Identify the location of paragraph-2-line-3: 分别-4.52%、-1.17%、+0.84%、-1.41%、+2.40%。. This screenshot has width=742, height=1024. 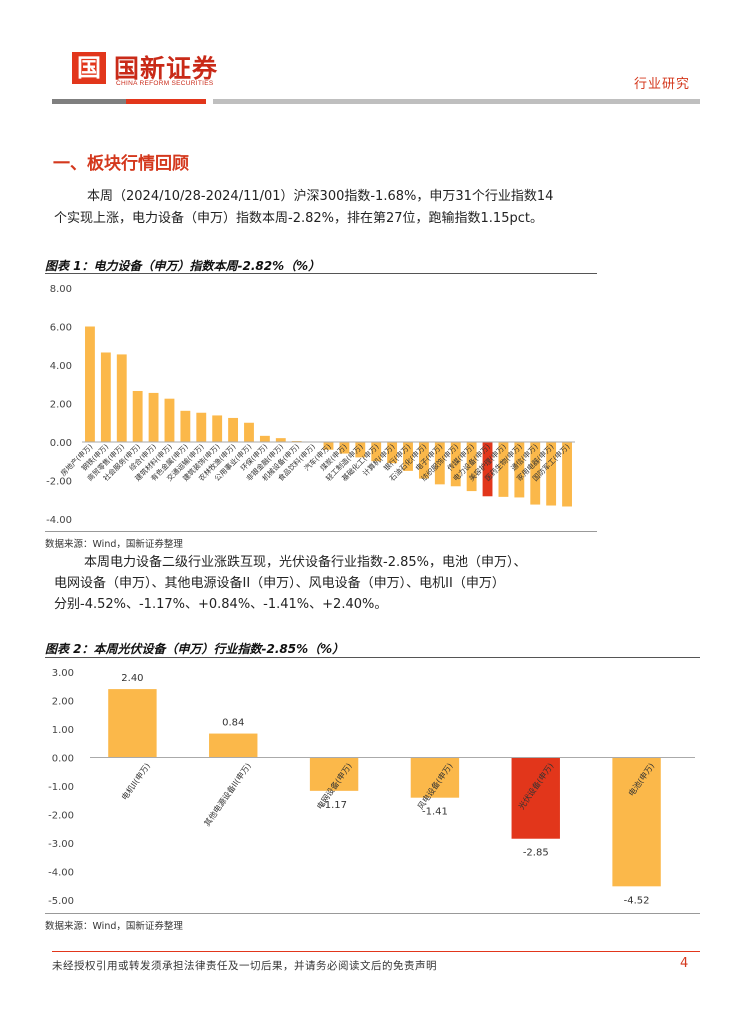
(221, 604).